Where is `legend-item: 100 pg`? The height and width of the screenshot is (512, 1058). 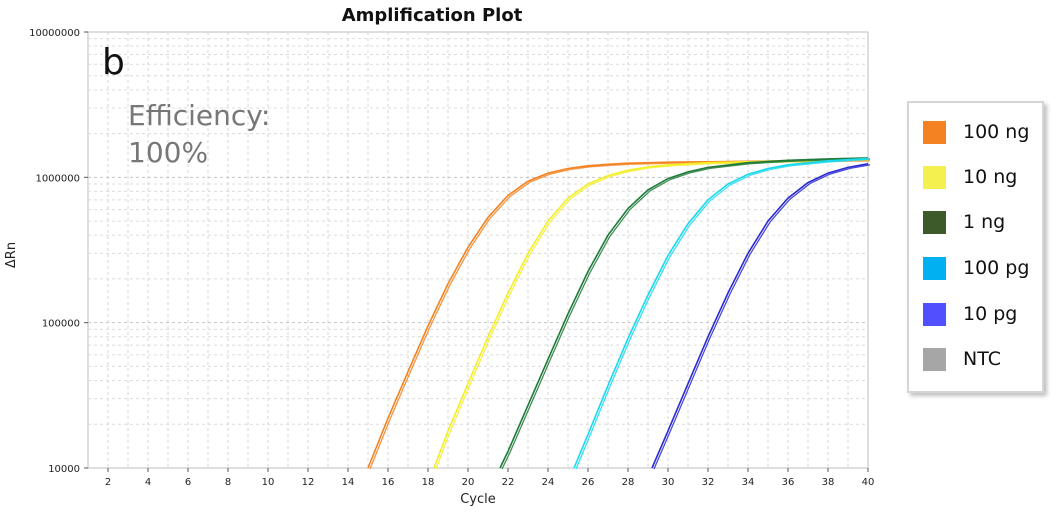
legend-item: 100 pg is located at coordinates (976, 268).